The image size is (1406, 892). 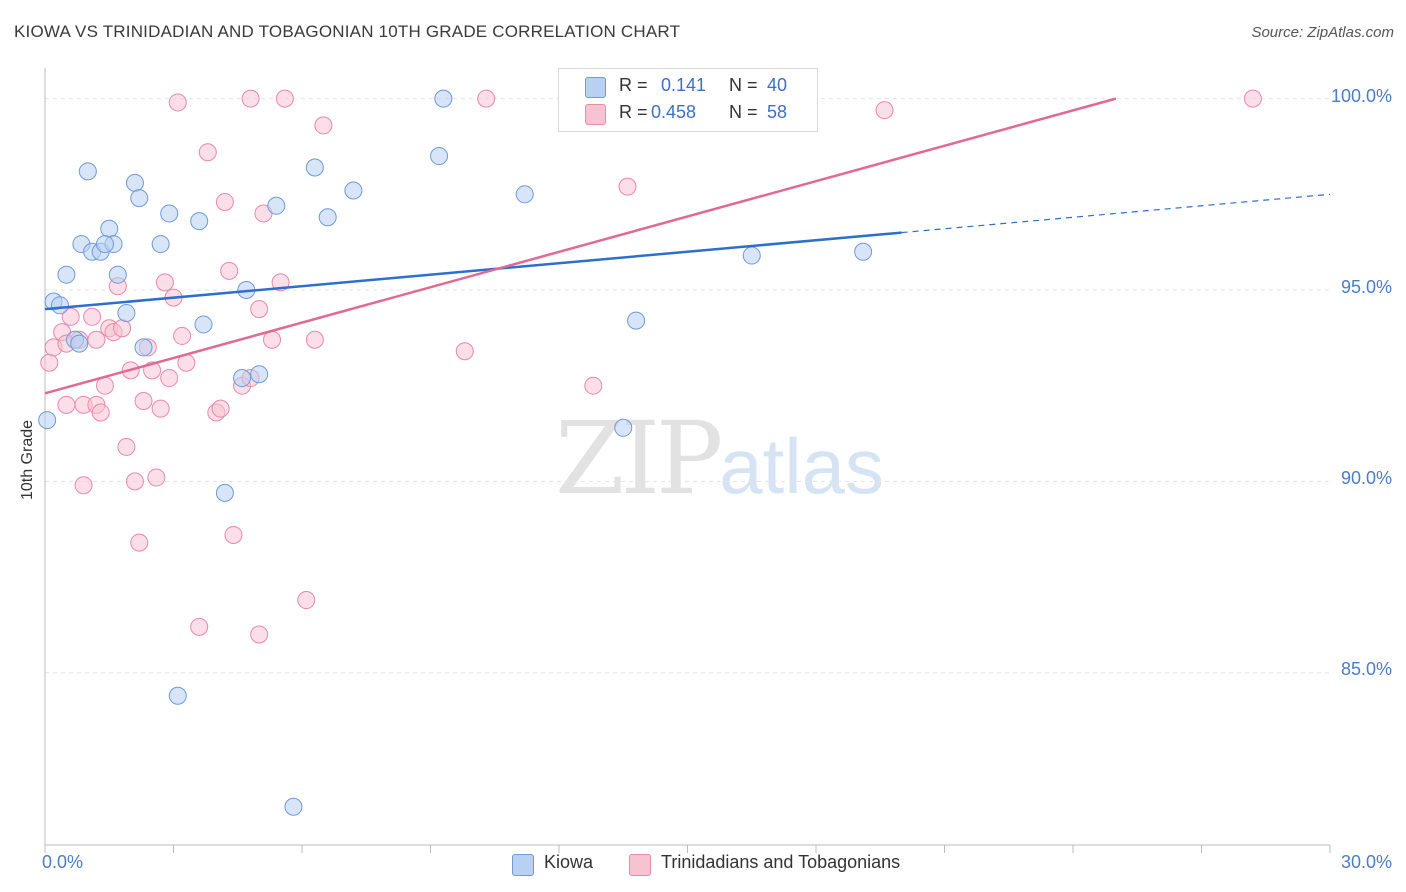 I want to click on kiowa-trend-extension, so click(x=1116, y=213).